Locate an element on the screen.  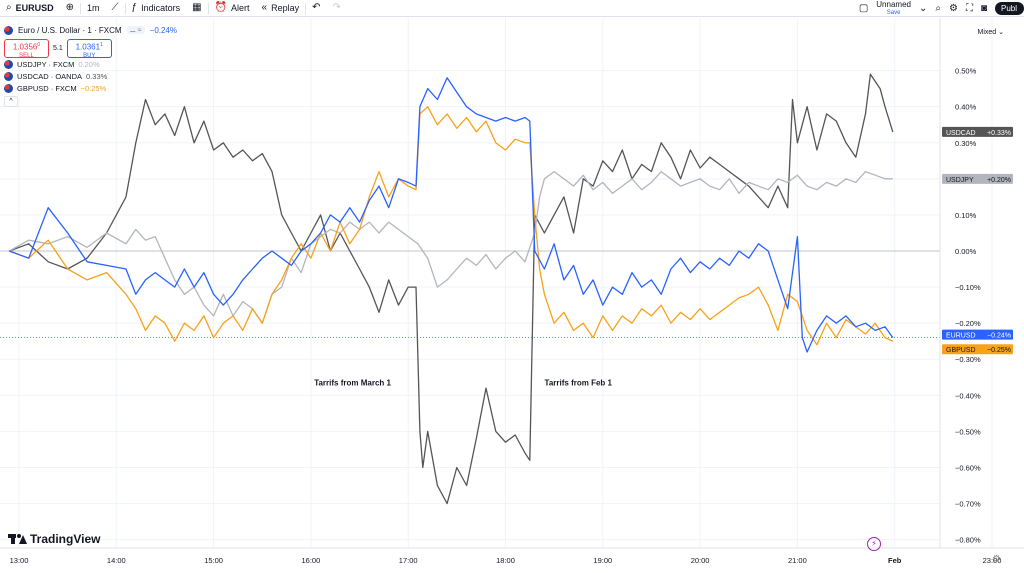
y-tick-label: −0.70% is located at coordinates (968, 504).